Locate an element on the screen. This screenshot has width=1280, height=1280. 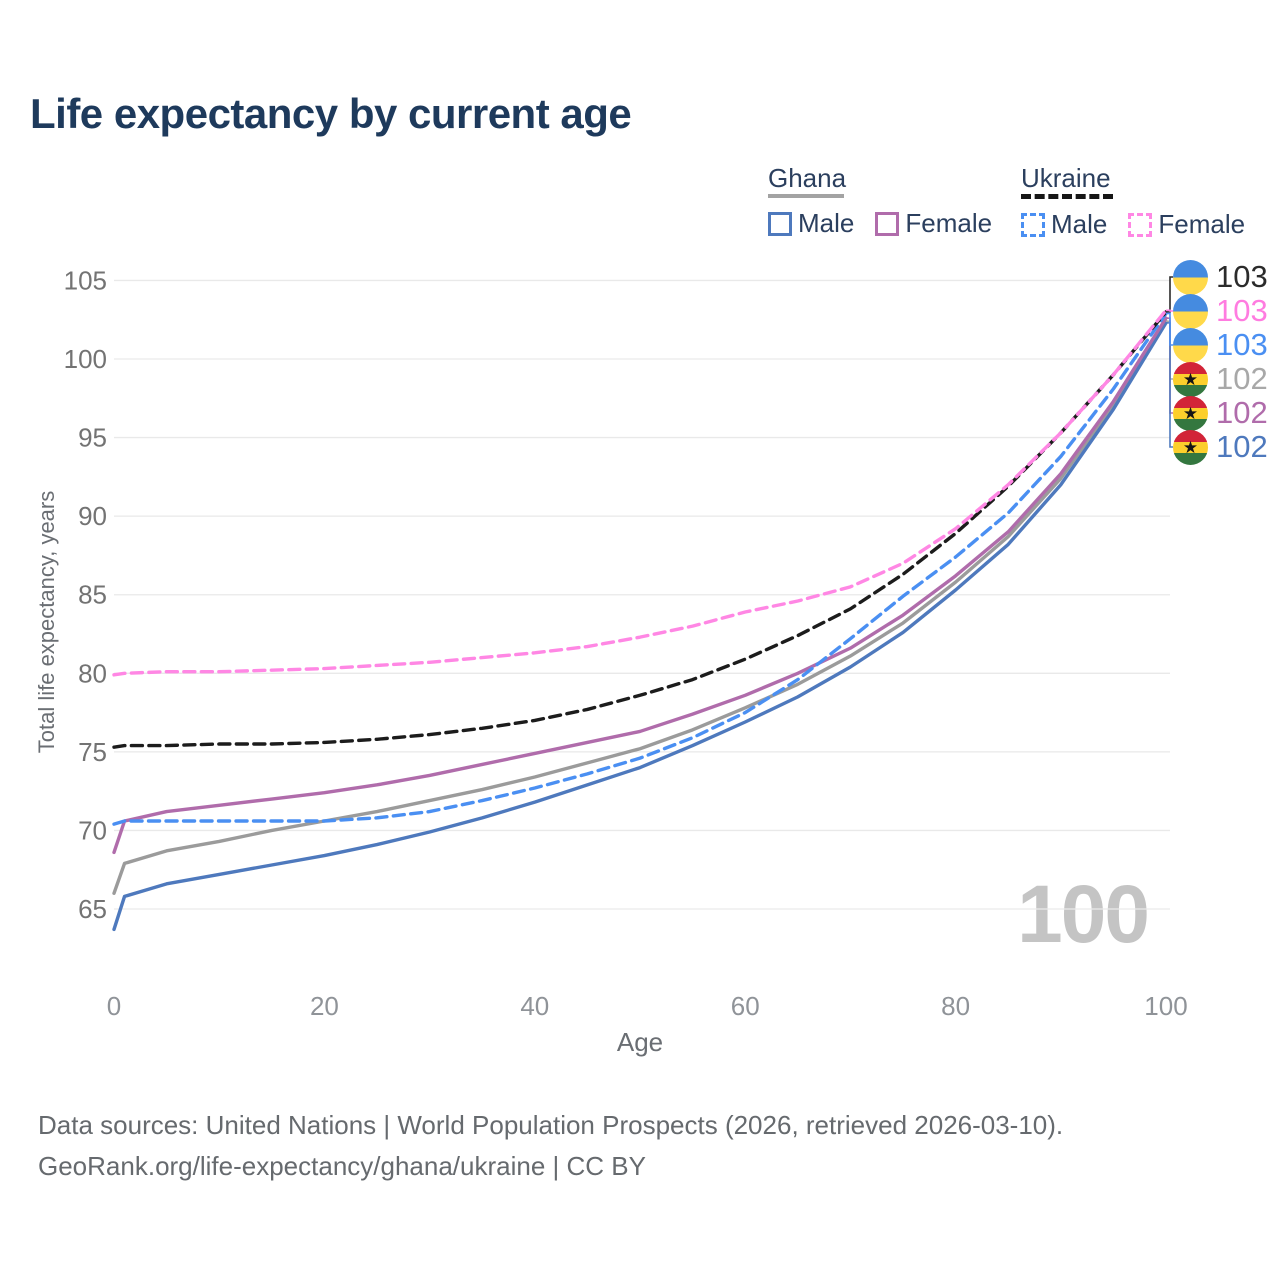
legend-item-ukraine-male: Male is located at coordinates (1064, 224).